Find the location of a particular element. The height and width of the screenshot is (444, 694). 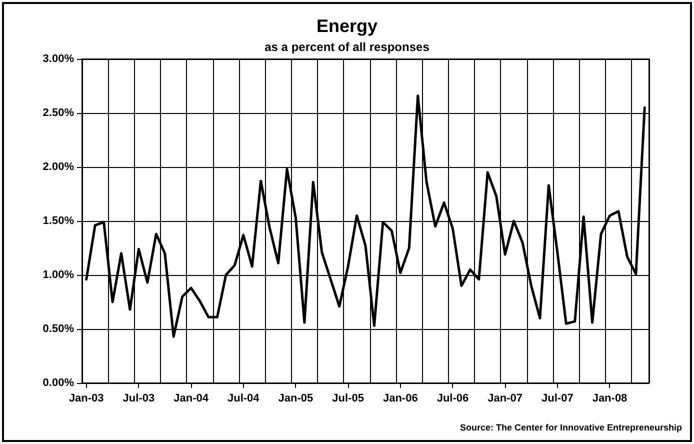

y-tick-label: 2.00% is located at coordinates (58, 167).